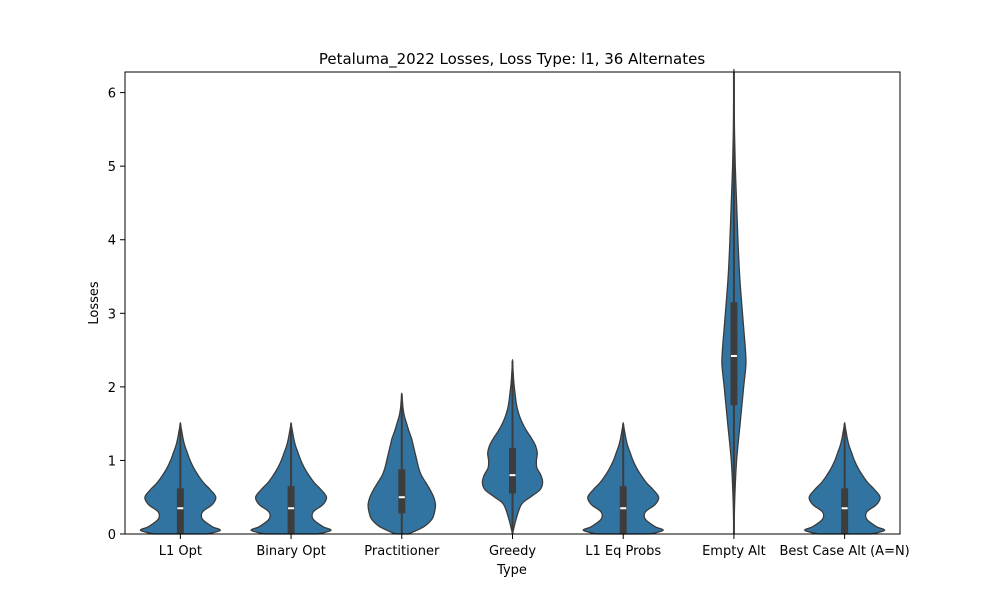 The width and height of the screenshot is (1000, 600). Describe the element at coordinates (94, 303) in the screenshot. I see `y-axis-label: Losses` at that location.